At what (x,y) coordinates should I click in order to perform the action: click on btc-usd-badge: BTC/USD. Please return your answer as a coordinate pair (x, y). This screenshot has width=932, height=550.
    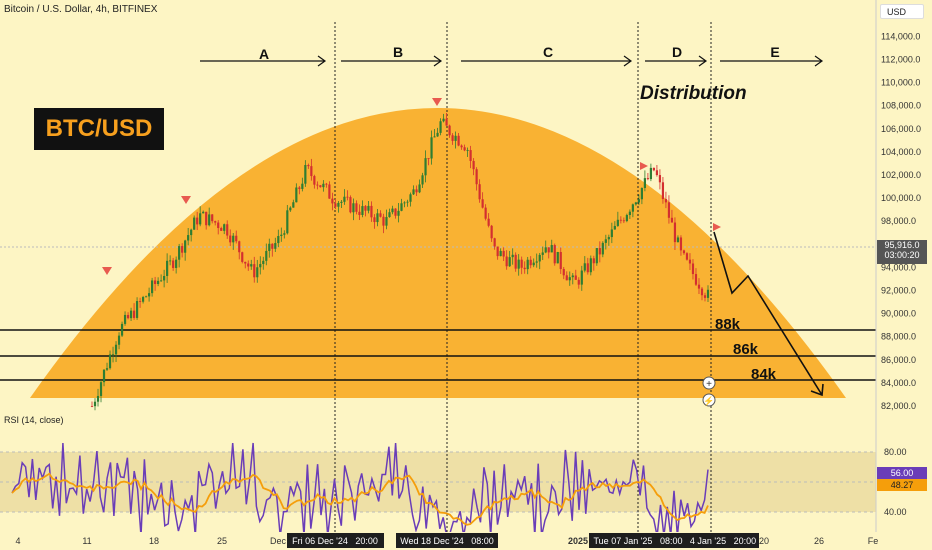
    Looking at the image, I should click on (99, 129).